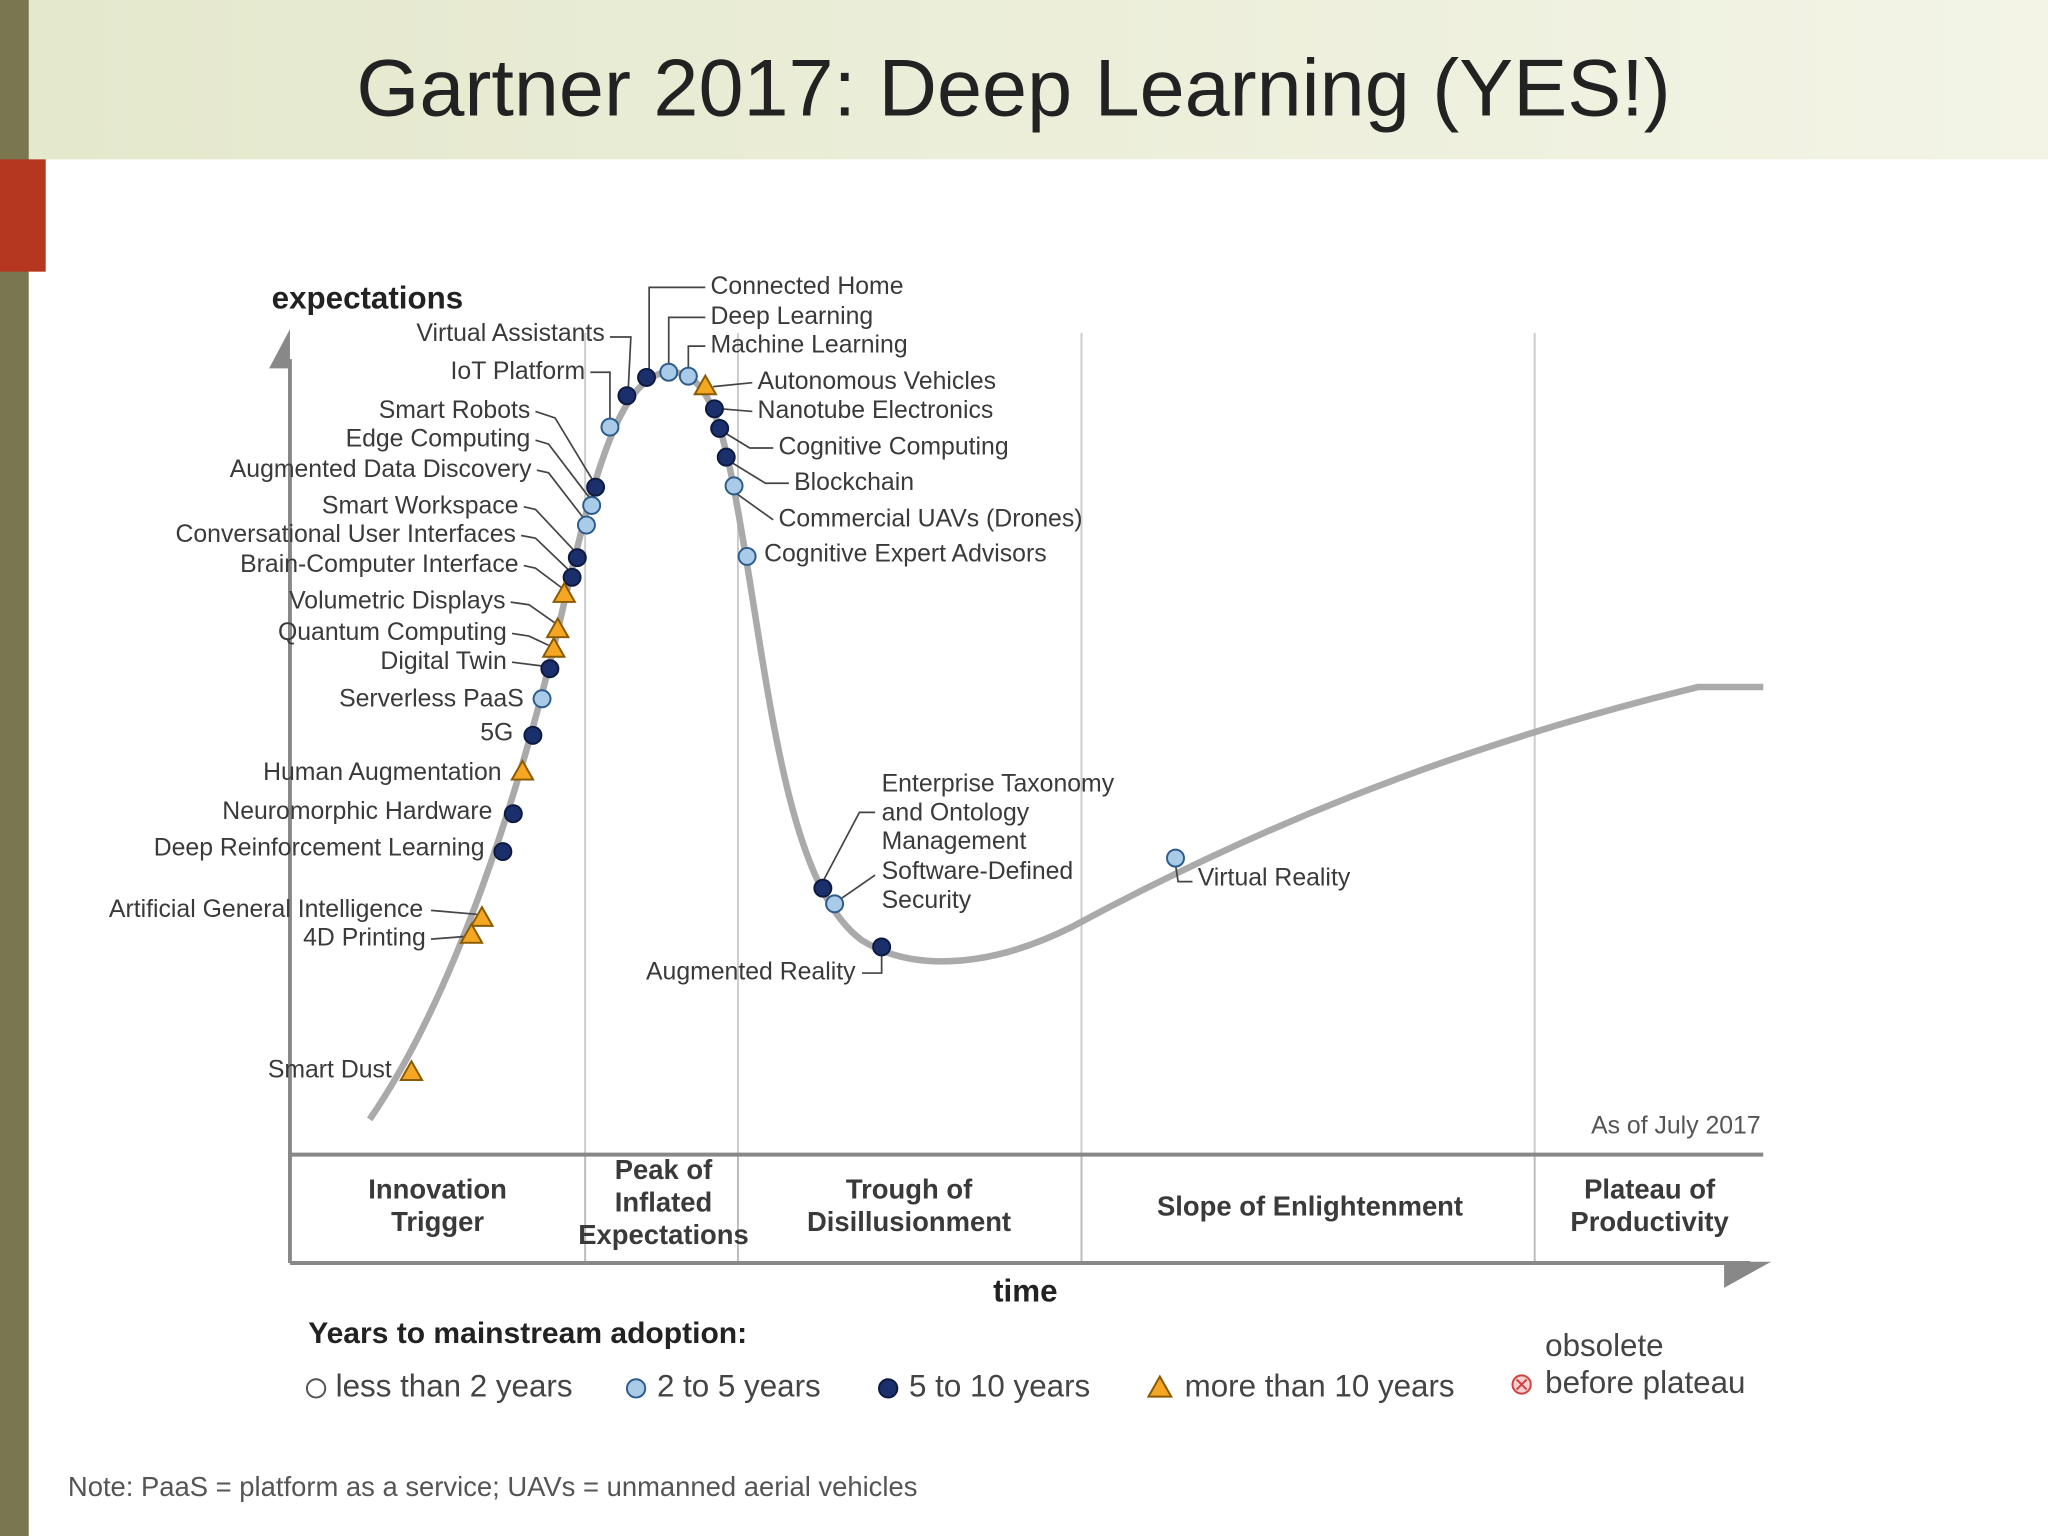 The image size is (2048, 1536). What do you see at coordinates (999, 1386) in the screenshot?
I see `legend-label: 5 to 10 years` at bounding box center [999, 1386].